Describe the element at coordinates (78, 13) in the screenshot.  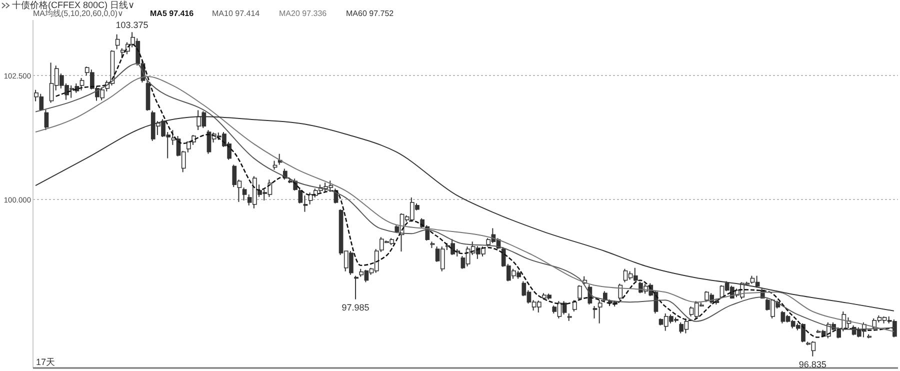
I see `chart-subtitle: MA均线(5,10,20,60,0,0)∨` at that location.